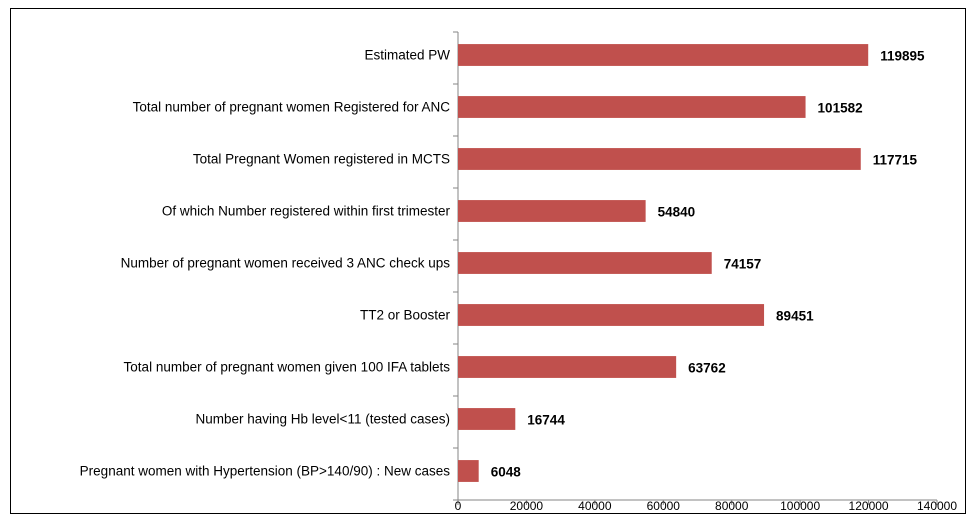 The image size is (976, 515). Describe the element at coordinates (664, 506) in the screenshot. I see `x-tick-label: 60000` at that location.